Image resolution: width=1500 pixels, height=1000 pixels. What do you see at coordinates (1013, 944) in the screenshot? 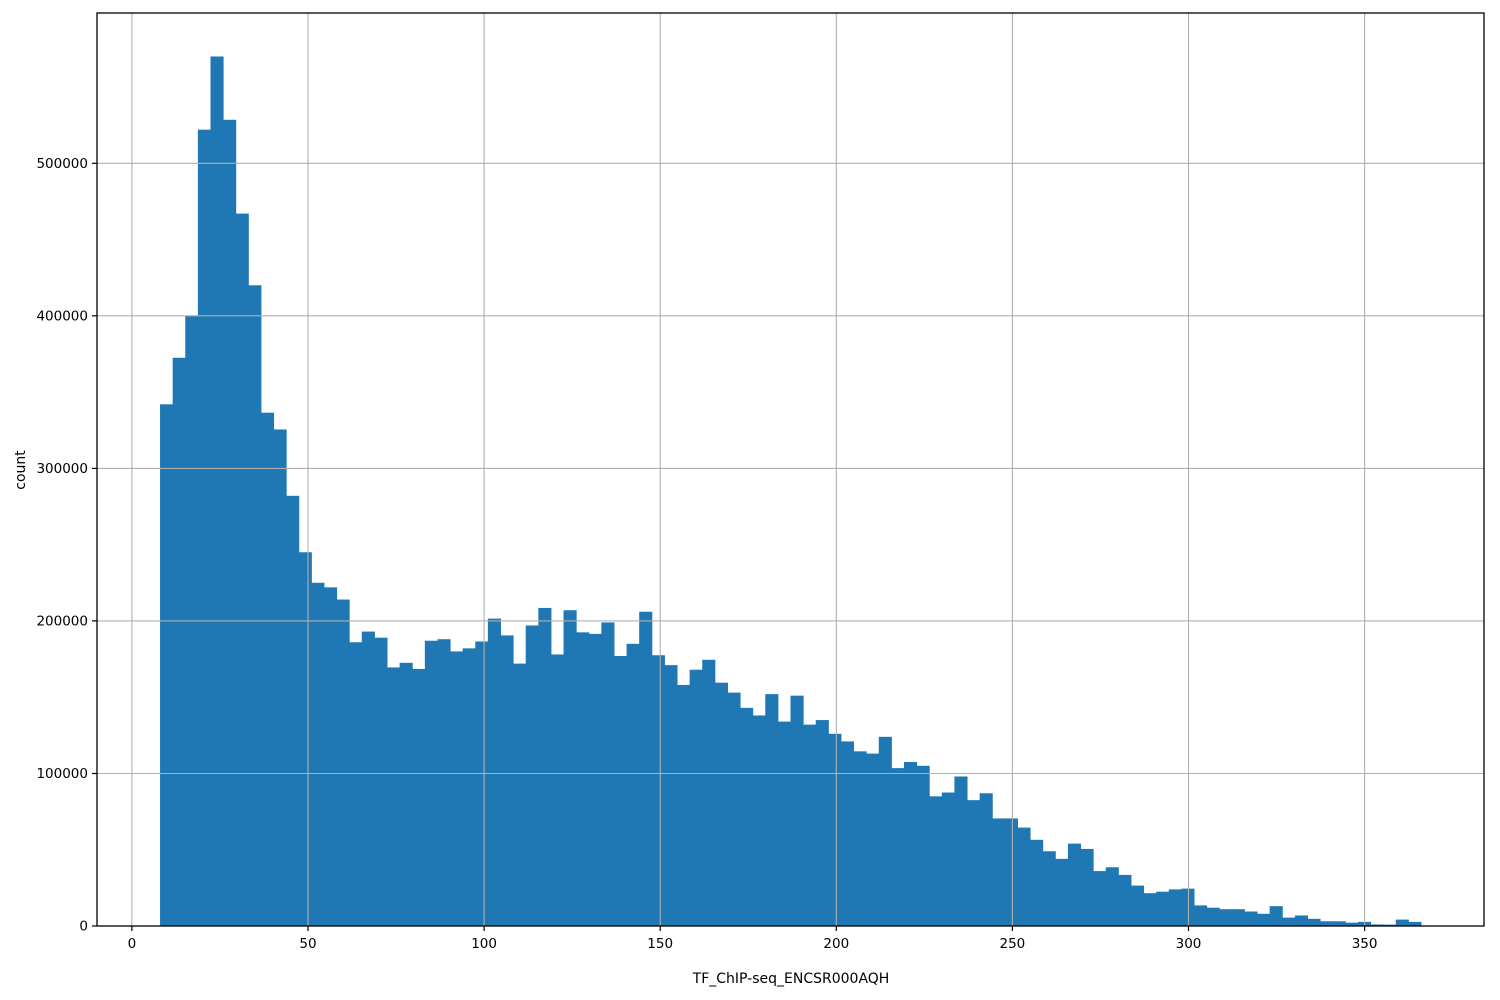
I see `x-tick-label: 250` at bounding box center [1013, 944].